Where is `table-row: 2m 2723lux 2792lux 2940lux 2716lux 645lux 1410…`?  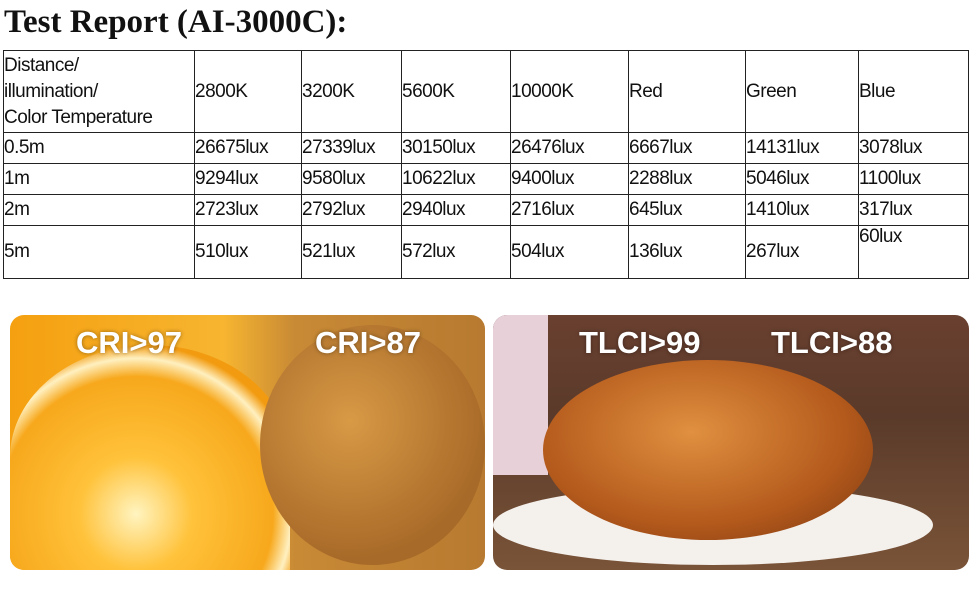 table-row: 2m 2723lux 2792lux 2940lux 2716lux 645lux 1410… is located at coordinates (486, 210).